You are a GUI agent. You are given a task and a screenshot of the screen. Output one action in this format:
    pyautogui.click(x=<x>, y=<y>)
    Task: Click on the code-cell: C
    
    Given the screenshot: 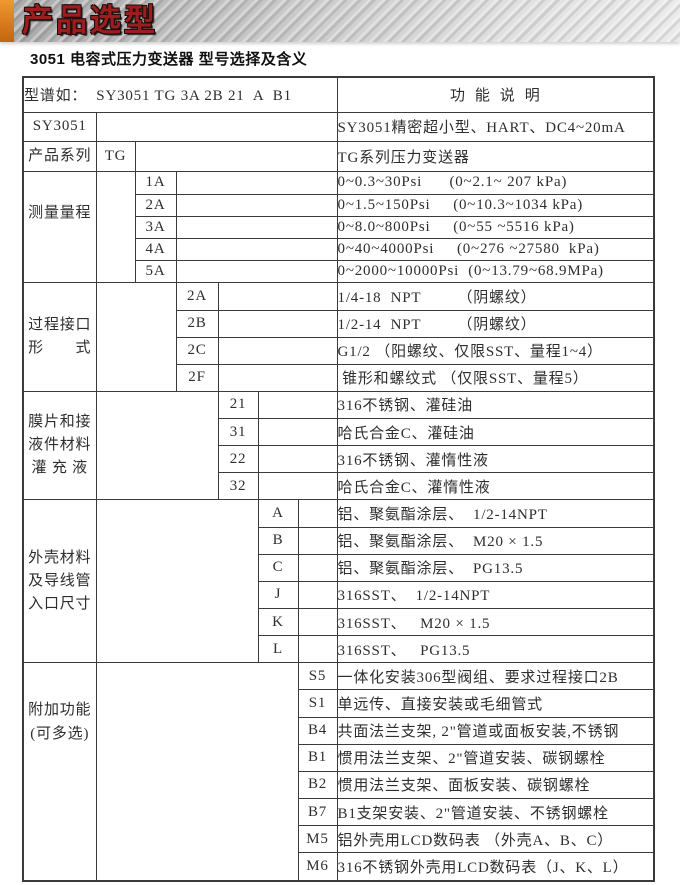 What is the action you would take?
    pyautogui.click(x=278, y=567)
    